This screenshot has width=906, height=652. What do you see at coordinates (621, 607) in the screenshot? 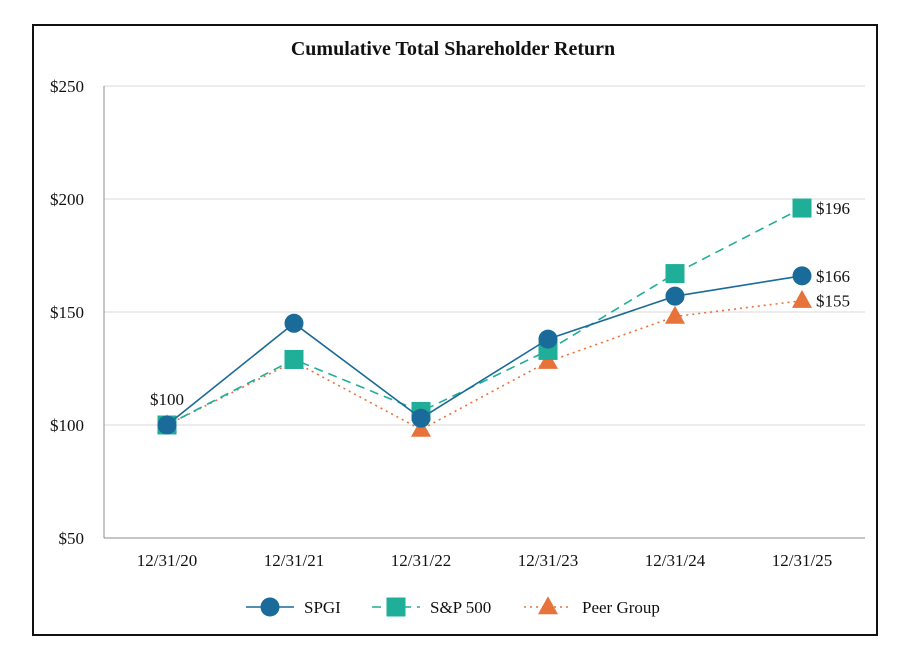
I see `legend-label: Peer Group` at bounding box center [621, 607].